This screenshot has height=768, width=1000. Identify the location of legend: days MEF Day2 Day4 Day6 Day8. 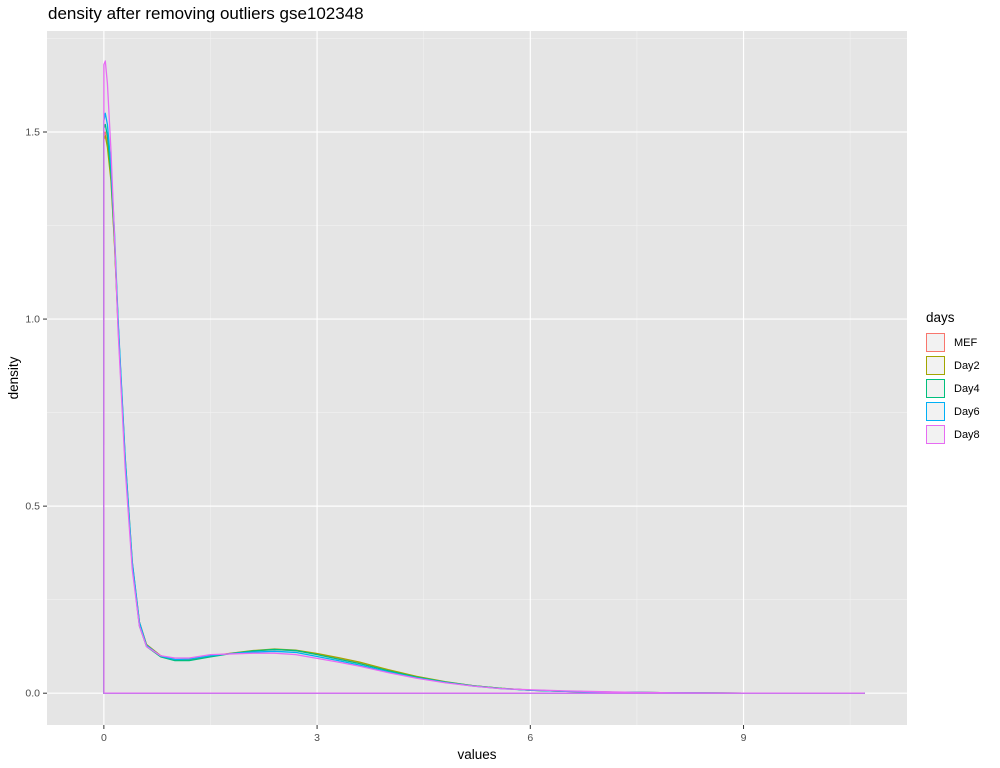
(953, 378).